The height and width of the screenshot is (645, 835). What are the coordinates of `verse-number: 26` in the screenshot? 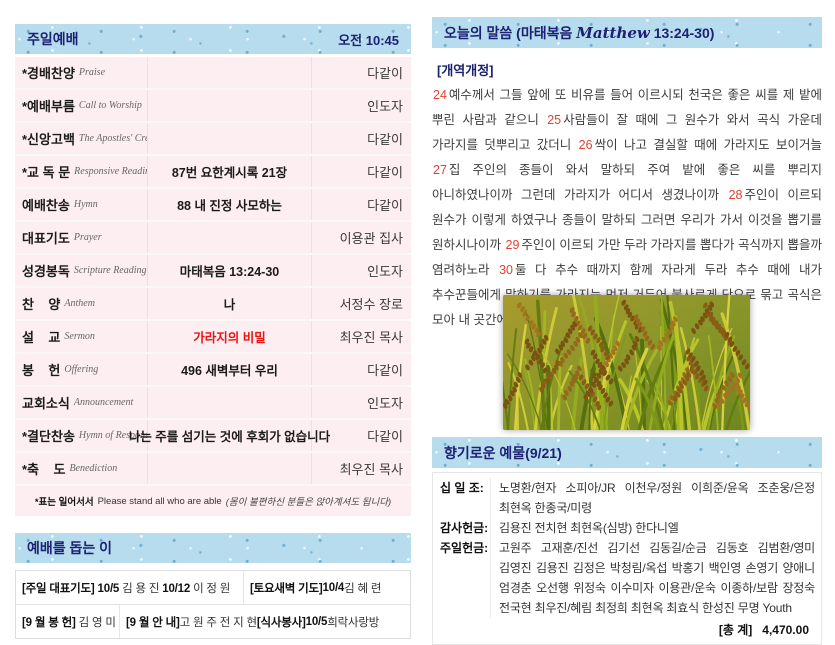 It's located at (585, 145).